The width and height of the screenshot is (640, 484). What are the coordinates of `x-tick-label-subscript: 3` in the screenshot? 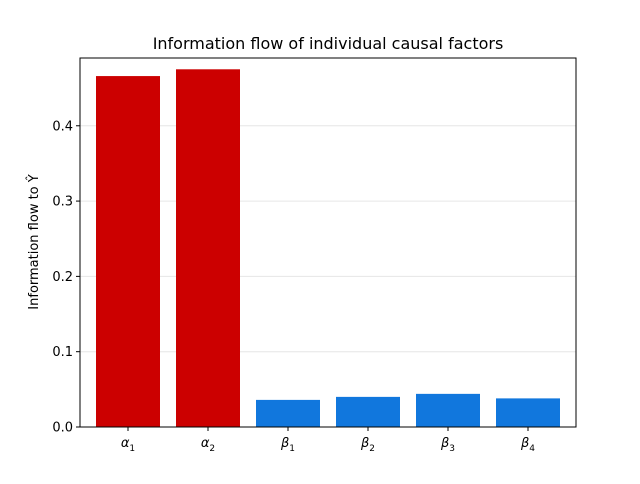 It's located at (452, 449).